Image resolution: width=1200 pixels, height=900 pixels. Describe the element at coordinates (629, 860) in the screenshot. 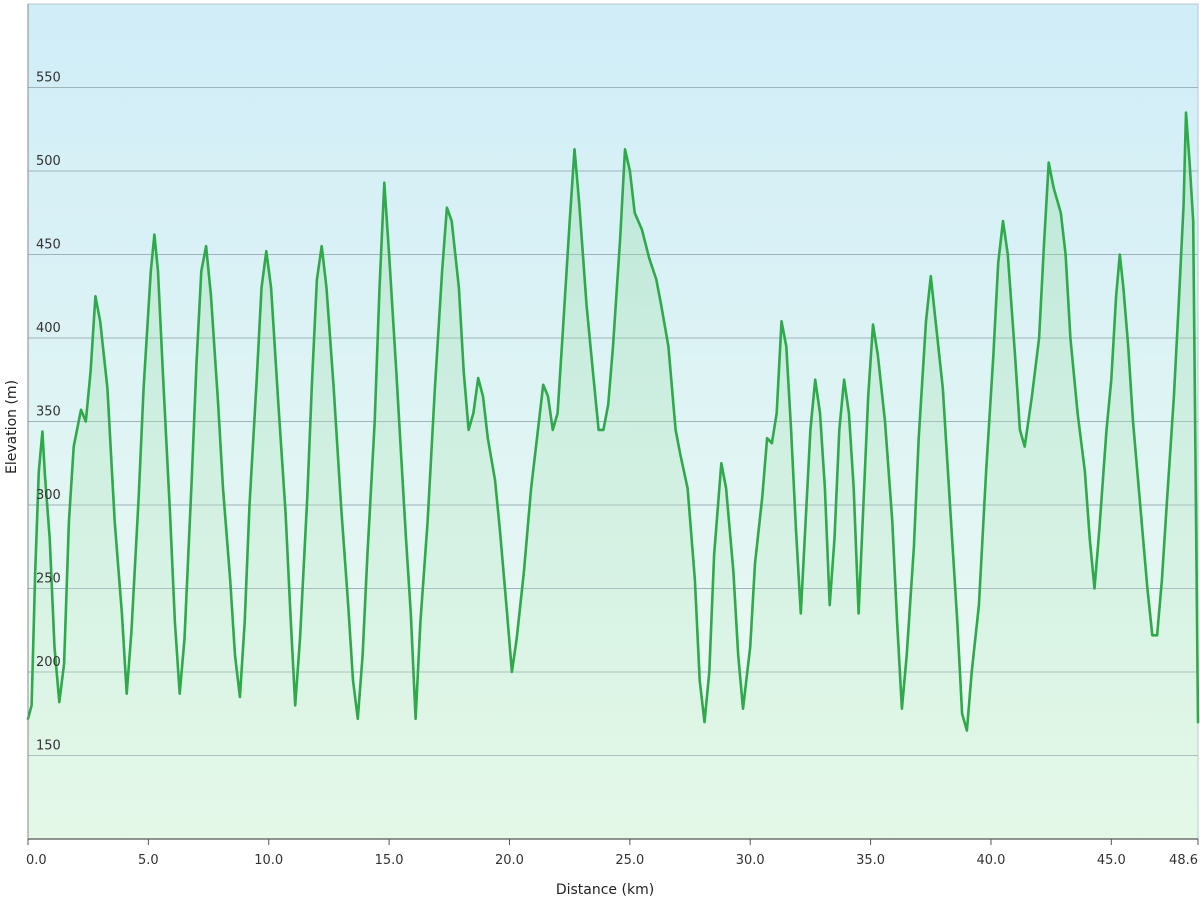

I see `x-tick-label: 25.0` at that location.